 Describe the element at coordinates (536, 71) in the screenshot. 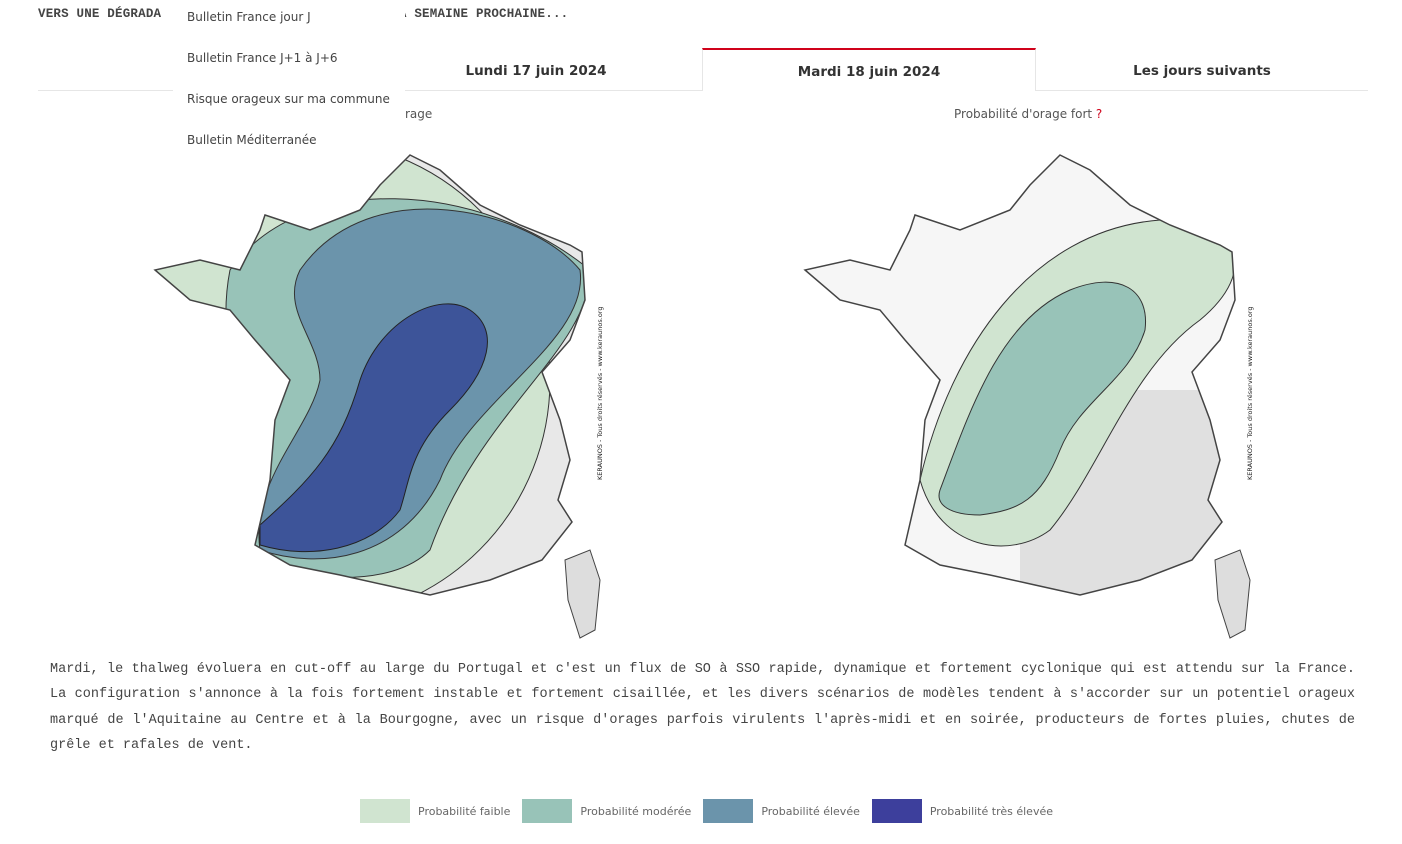

I see `tab-lundi: Lundi 17 juin 2024` at that location.